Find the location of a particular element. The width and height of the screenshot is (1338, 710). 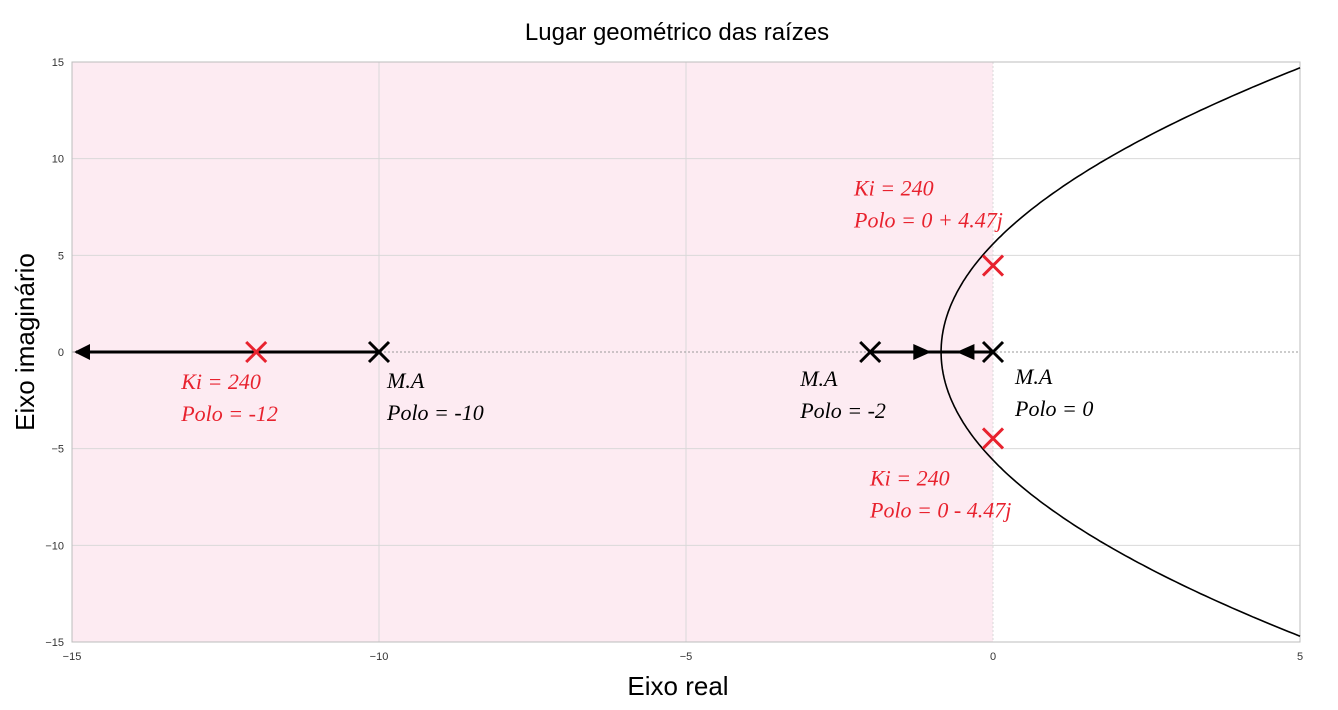

annotation-closed-loop-upper-line1: Ki = 240 is located at coordinates (893, 188).